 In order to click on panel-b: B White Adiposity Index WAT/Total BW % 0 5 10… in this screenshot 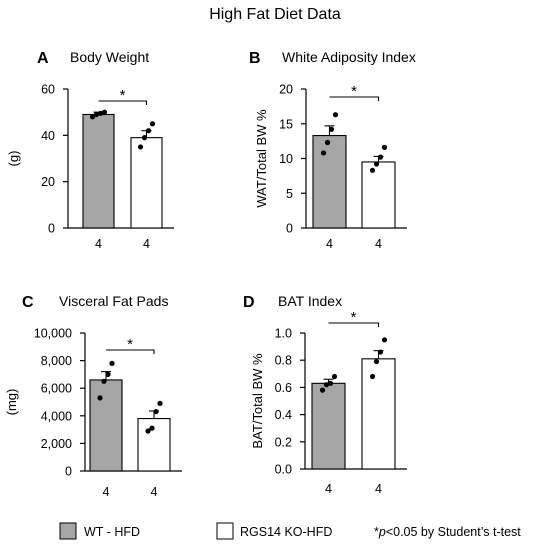, I will do `click(332, 150)`.